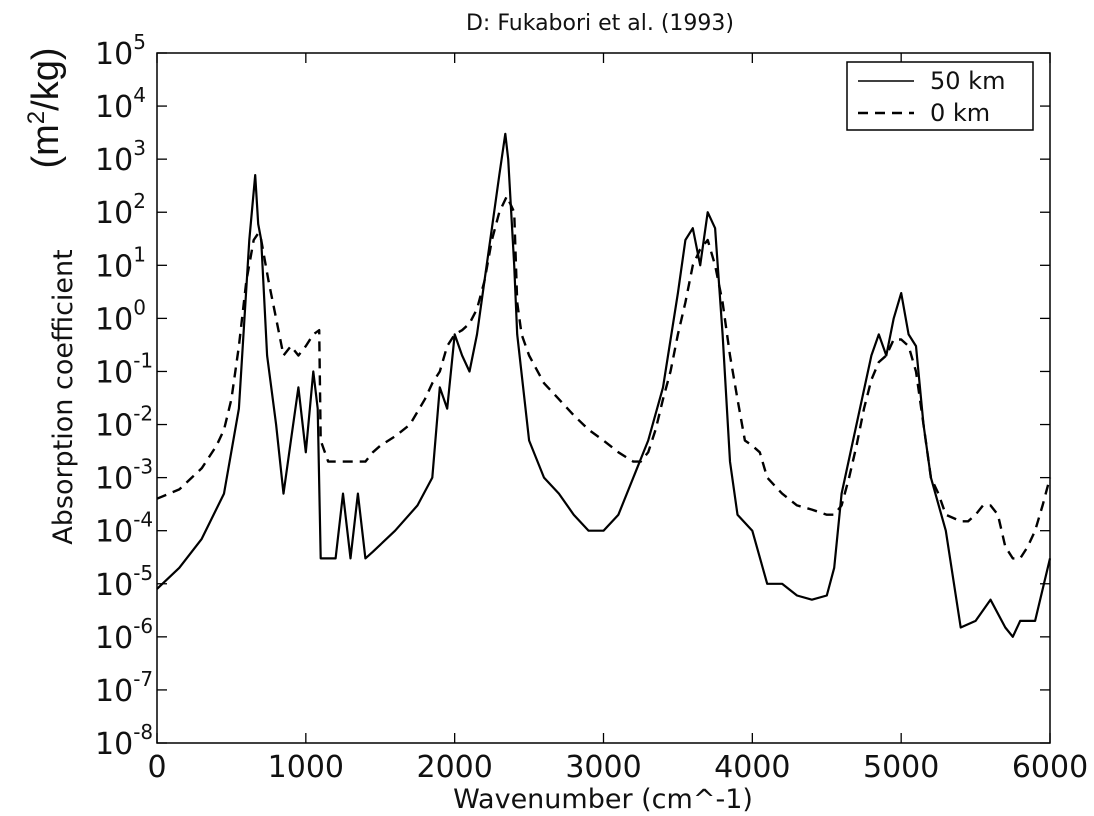 This screenshot has height=816, width=1094. What do you see at coordinates (603, 799) in the screenshot?
I see `x-axis-label: Wavenumber (cm^-1)` at bounding box center [603, 799].